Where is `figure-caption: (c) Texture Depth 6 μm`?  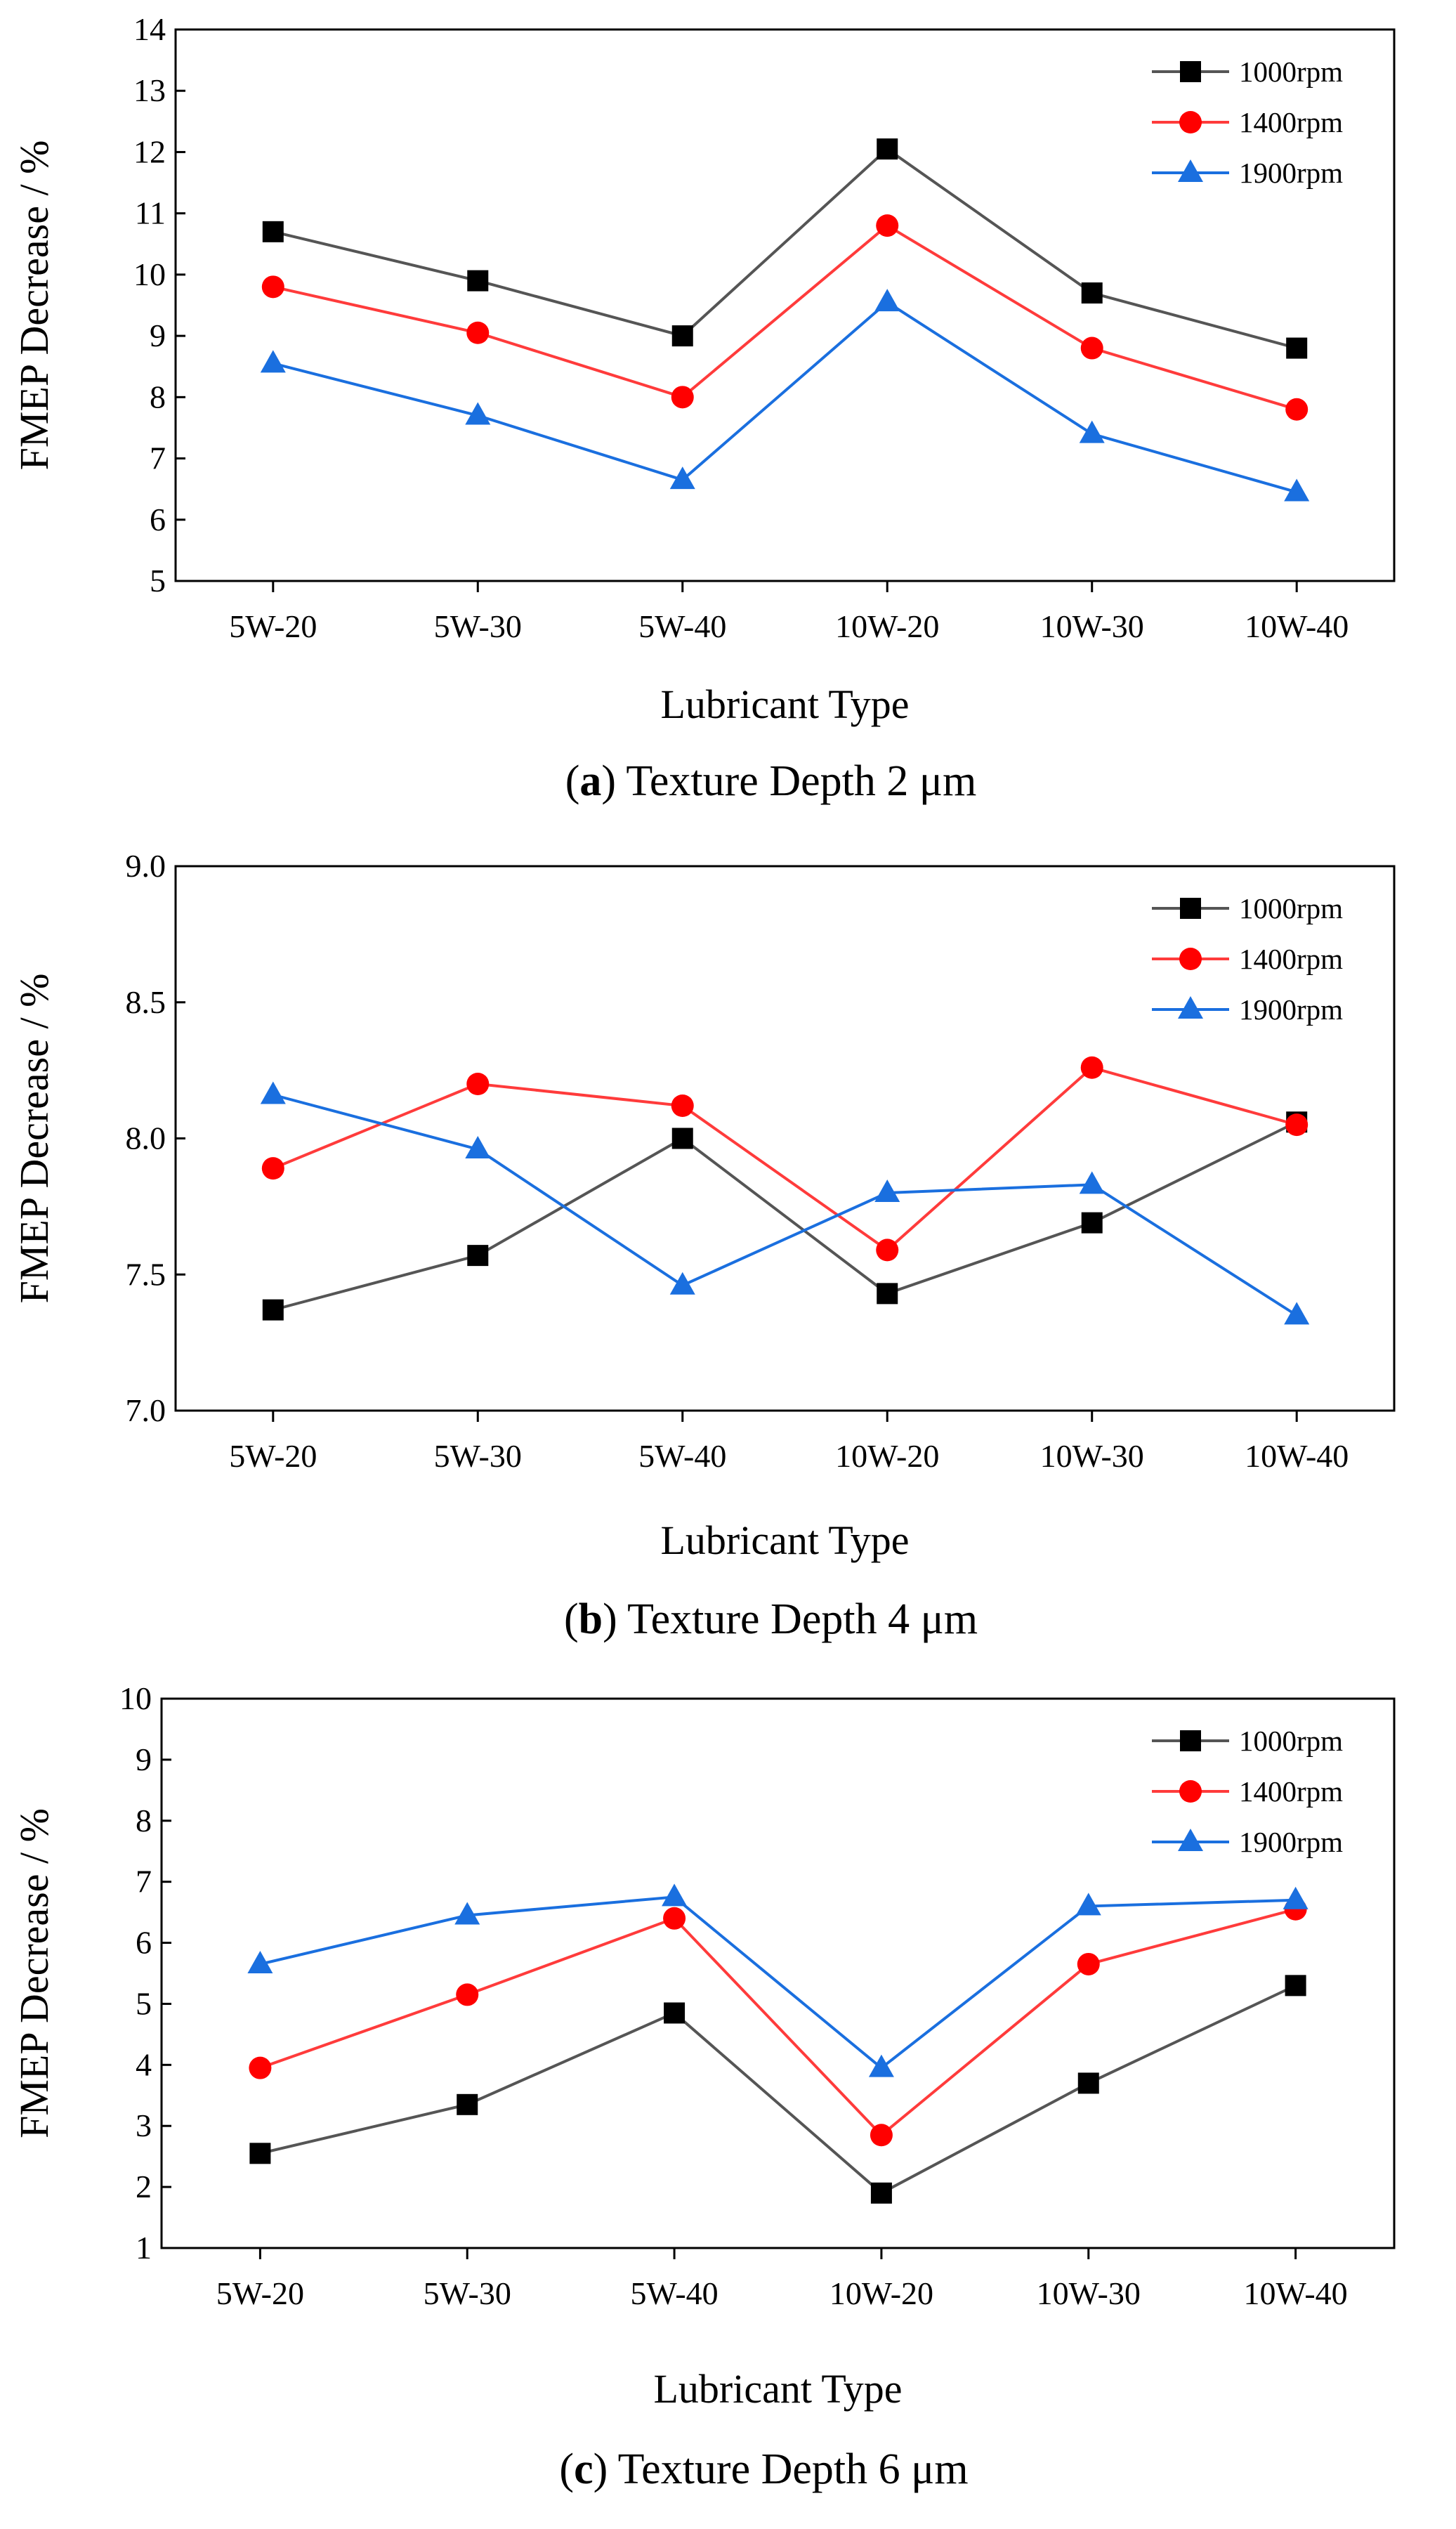 figure-caption: (c) Texture Depth 6 μm is located at coordinates (763, 2469).